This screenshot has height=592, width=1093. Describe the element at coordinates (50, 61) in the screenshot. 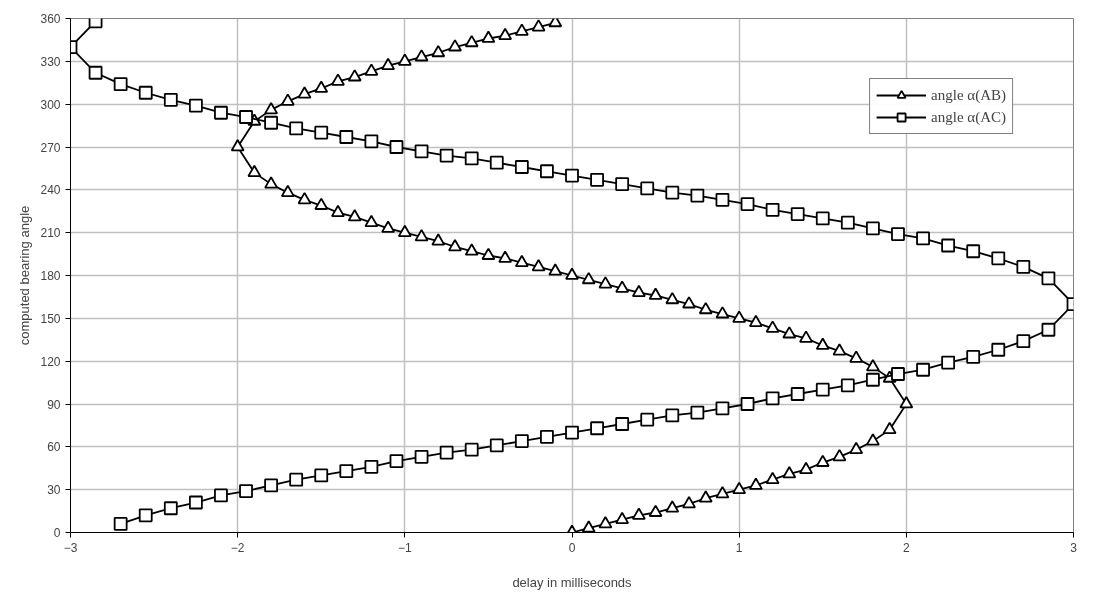

I see `y-tick-label: 330` at that location.